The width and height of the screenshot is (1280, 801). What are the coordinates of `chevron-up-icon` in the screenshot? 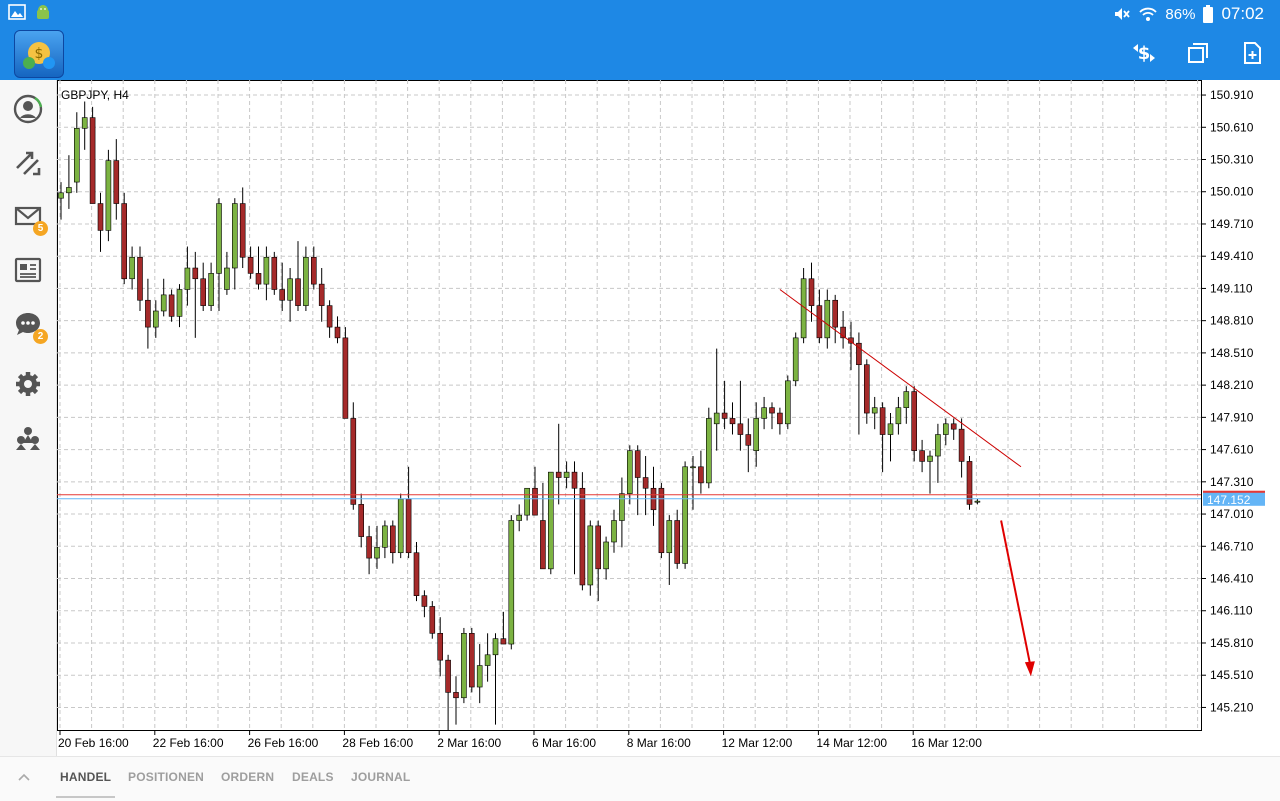 It's located at (24, 777).